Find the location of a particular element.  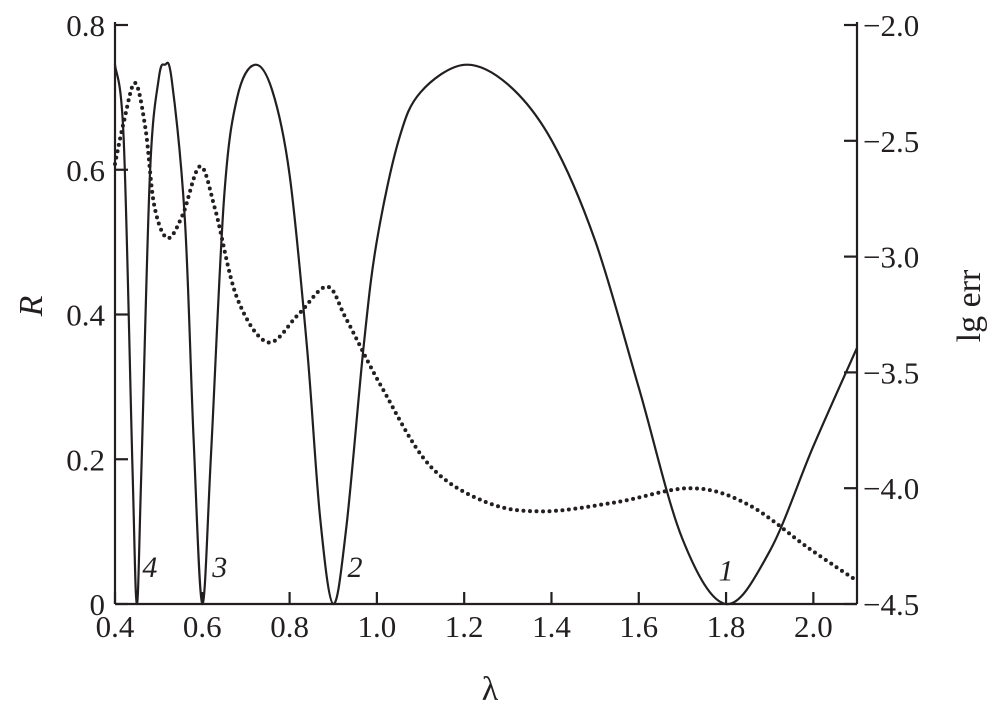

x-tick-label: 1.6 is located at coordinates (638, 626).